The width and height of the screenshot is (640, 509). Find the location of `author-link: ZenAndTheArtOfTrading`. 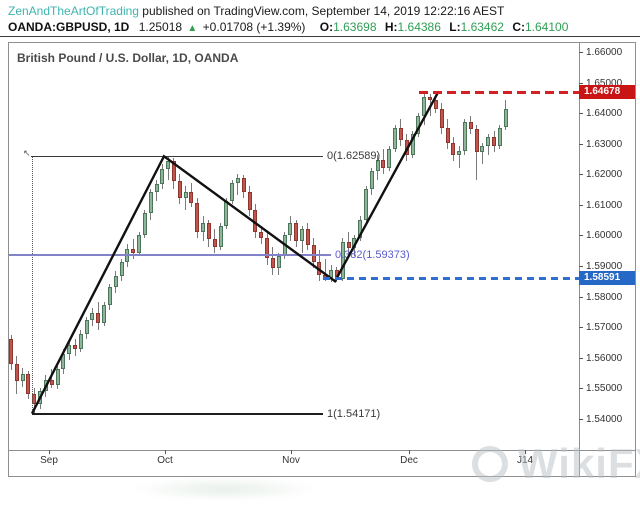

author-link: ZenAndTheArtOfTrading is located at coordinates (73, 11).